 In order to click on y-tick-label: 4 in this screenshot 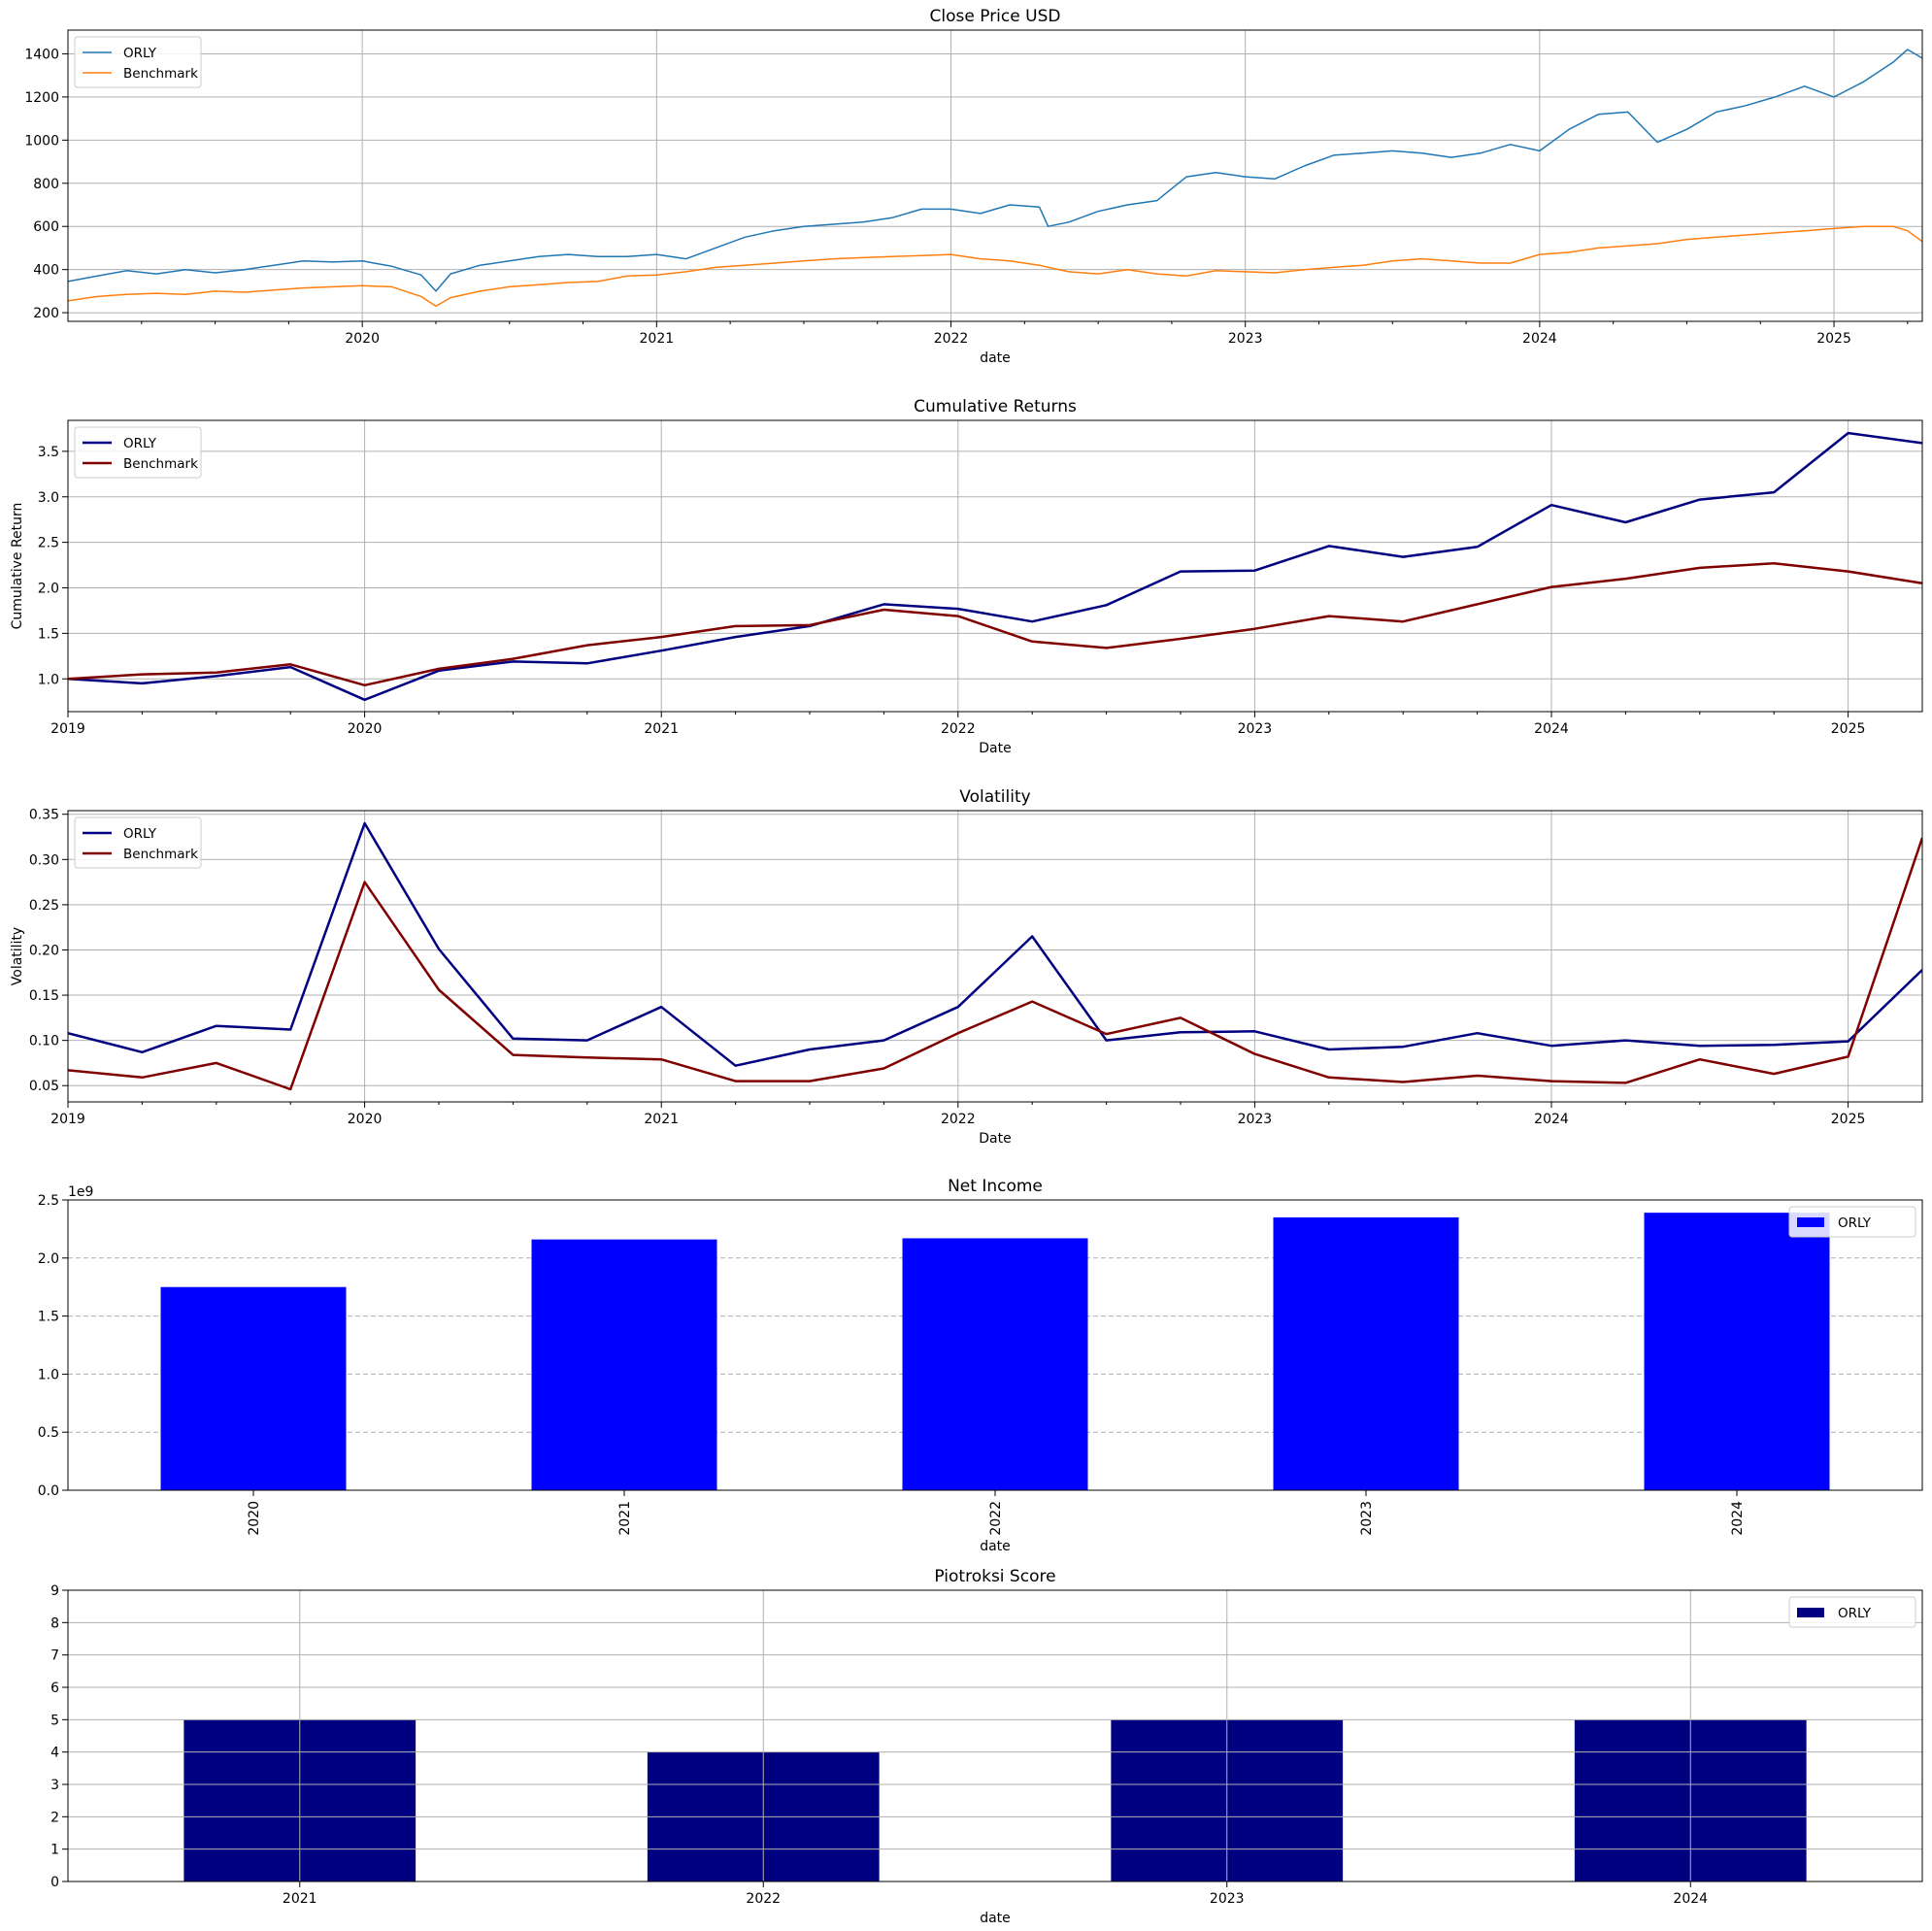, I will do `click(54, 1753)`.